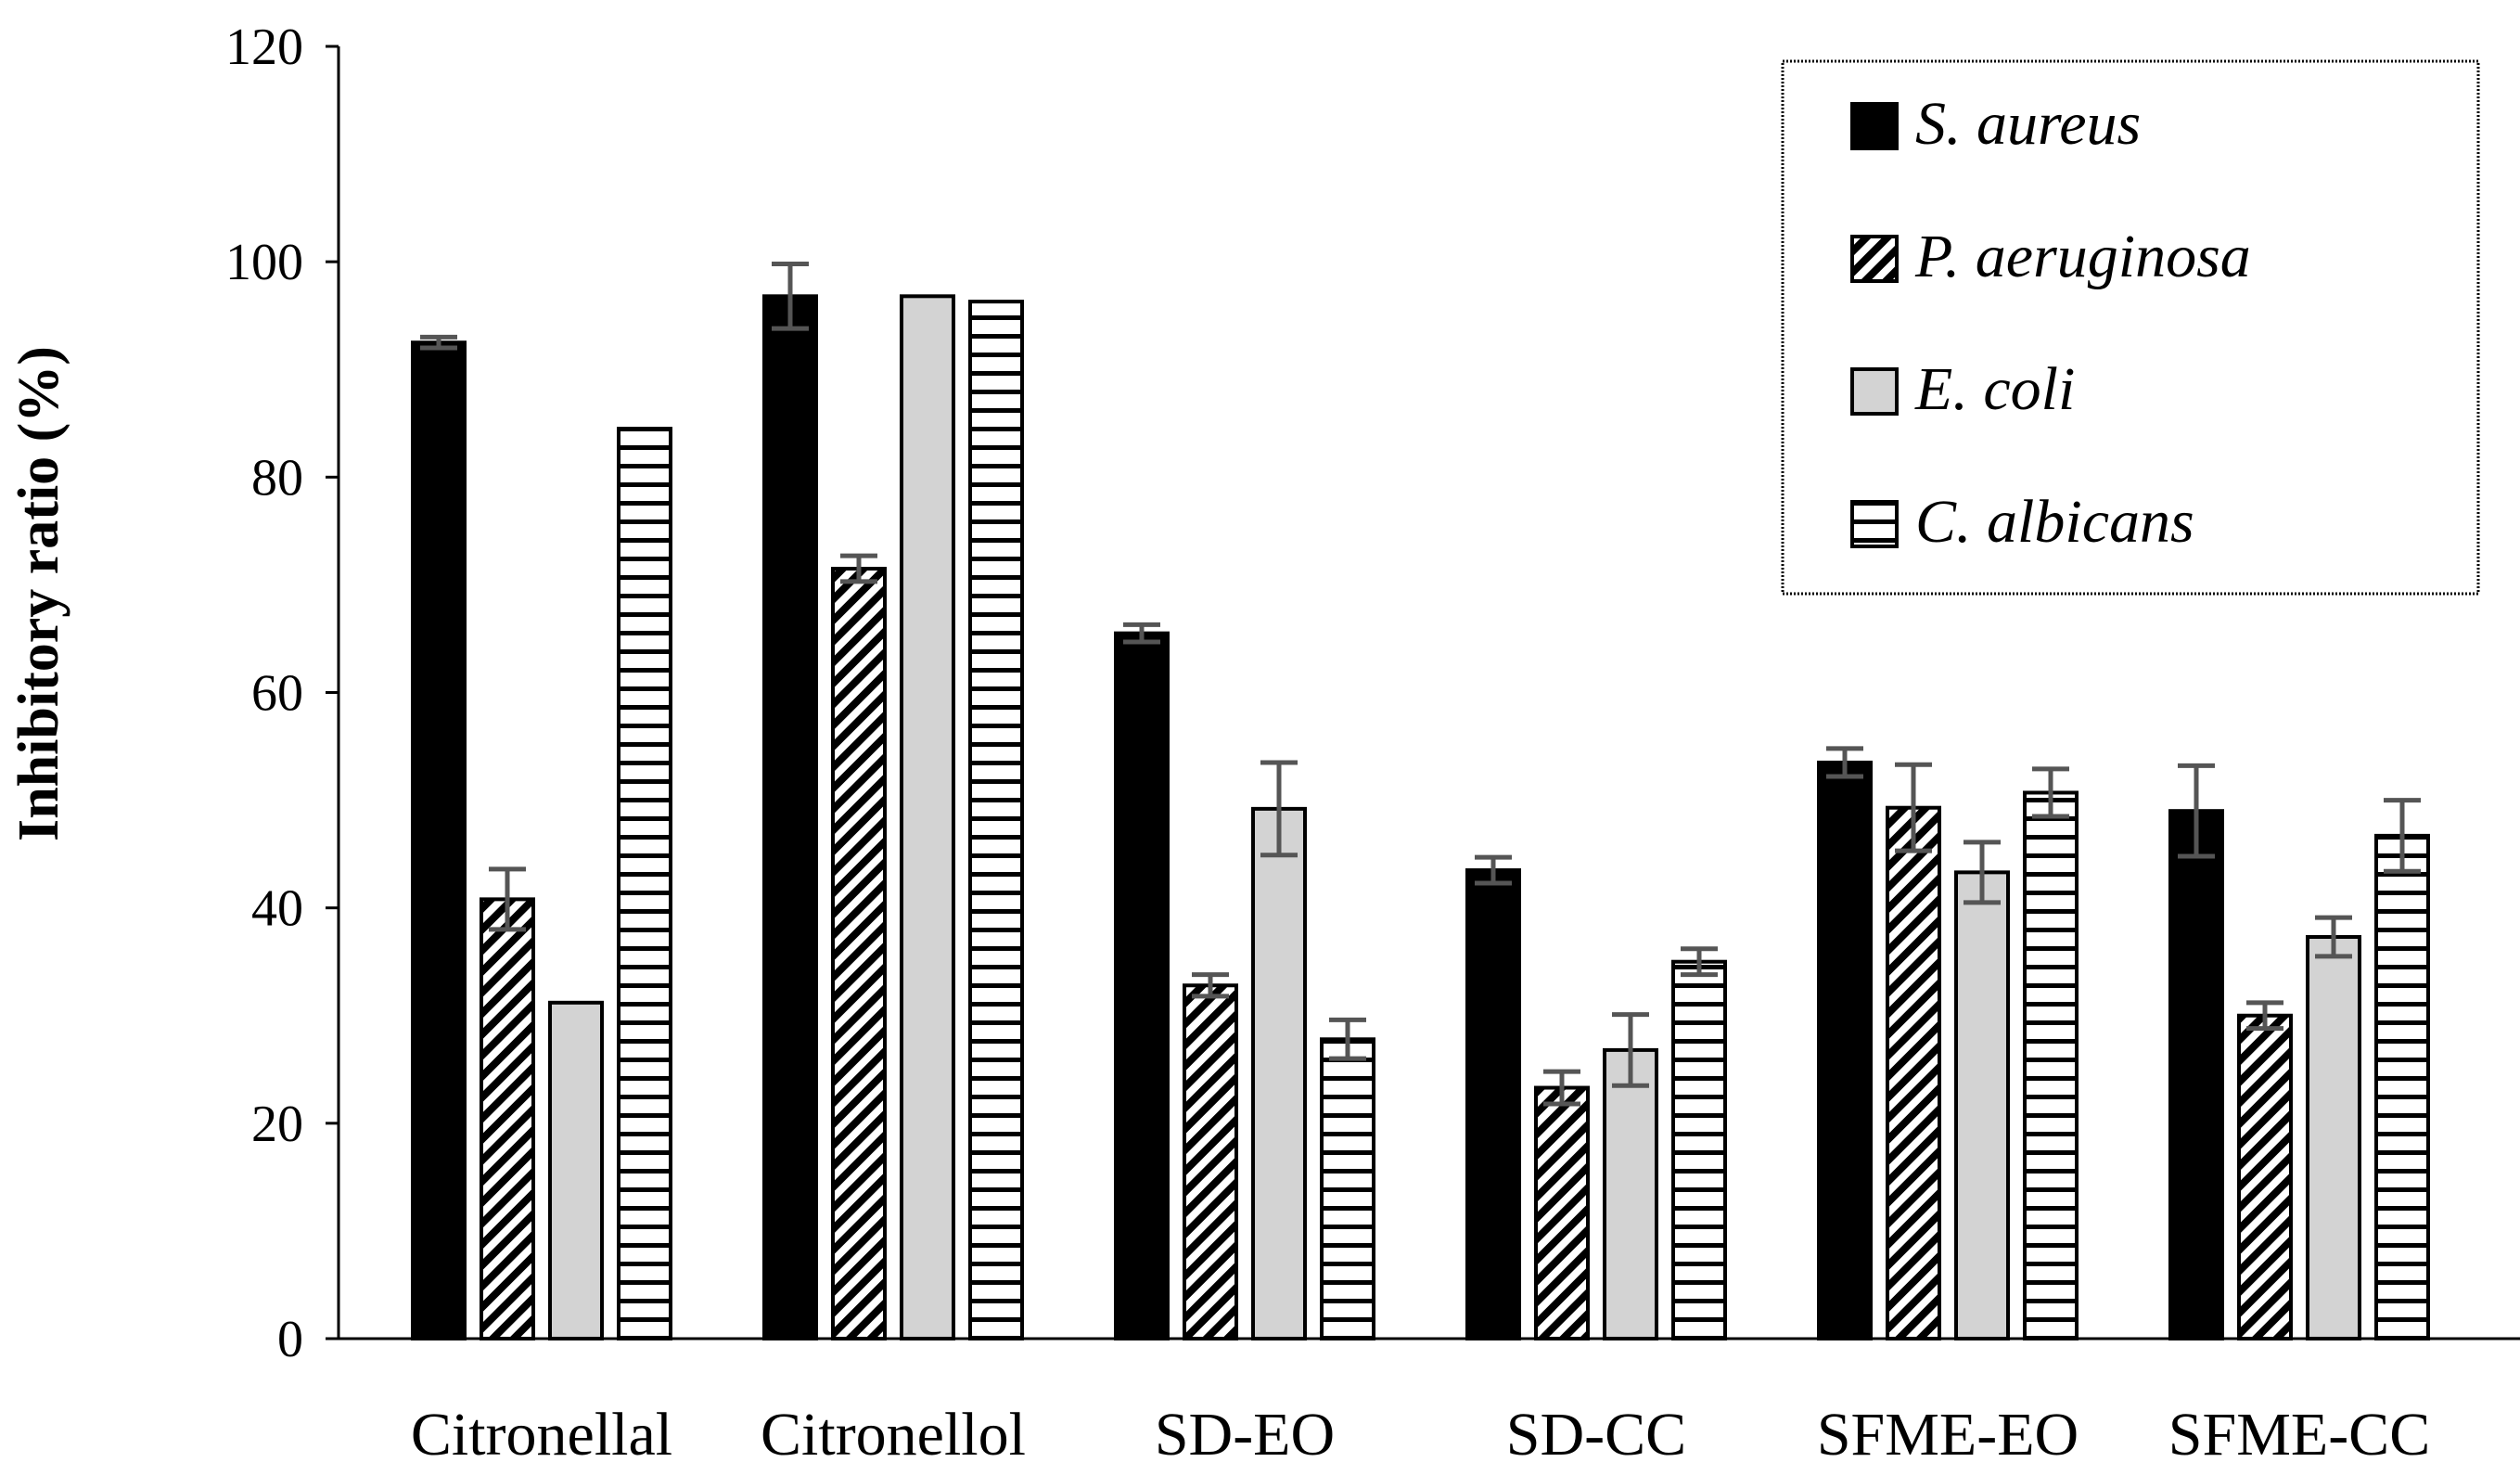 This screenshot has width=2520, height=1475. Describe the element at coordinates (264, 262) in the screenshot. I see `y-tick-label: 100` at that location.